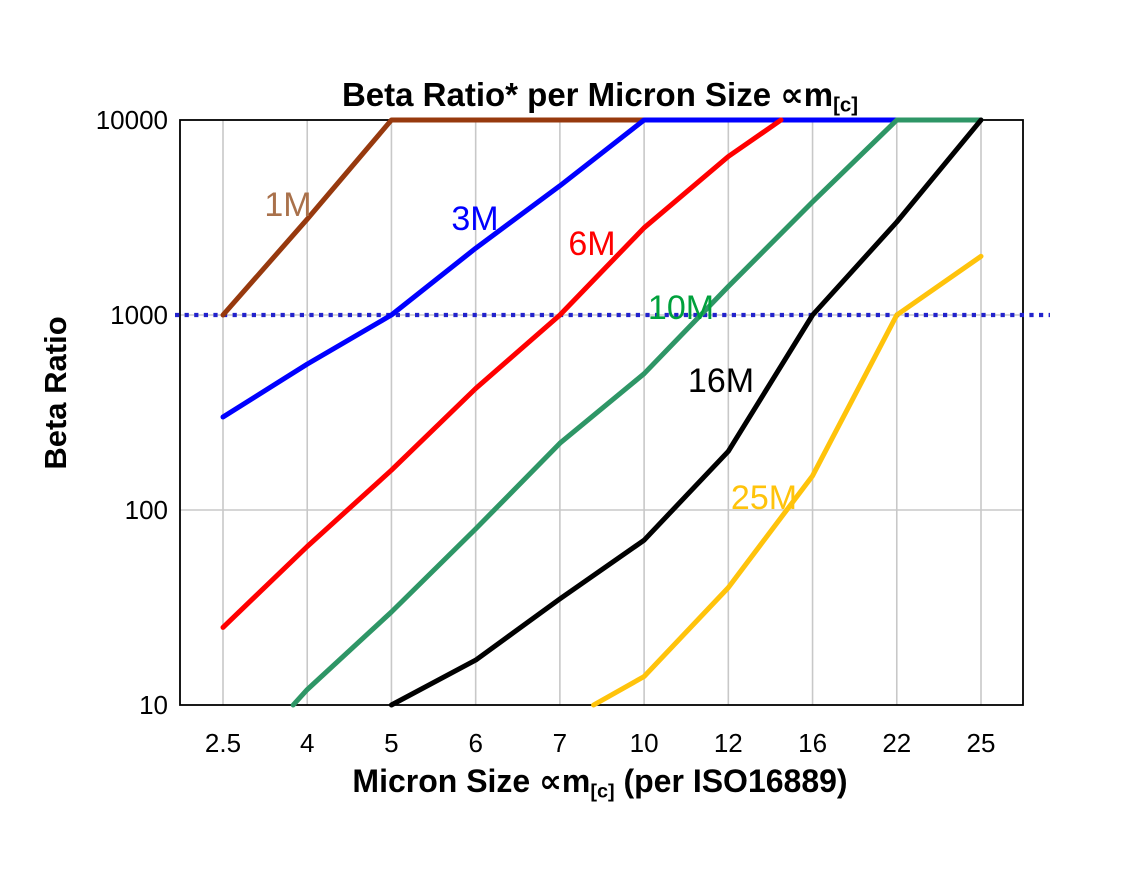 Image resolution: width=1134 pixels, height=882 pixels. Describe the element at coordinates (433, 217) in the screenshot. I see `series-line-1M` at that location.